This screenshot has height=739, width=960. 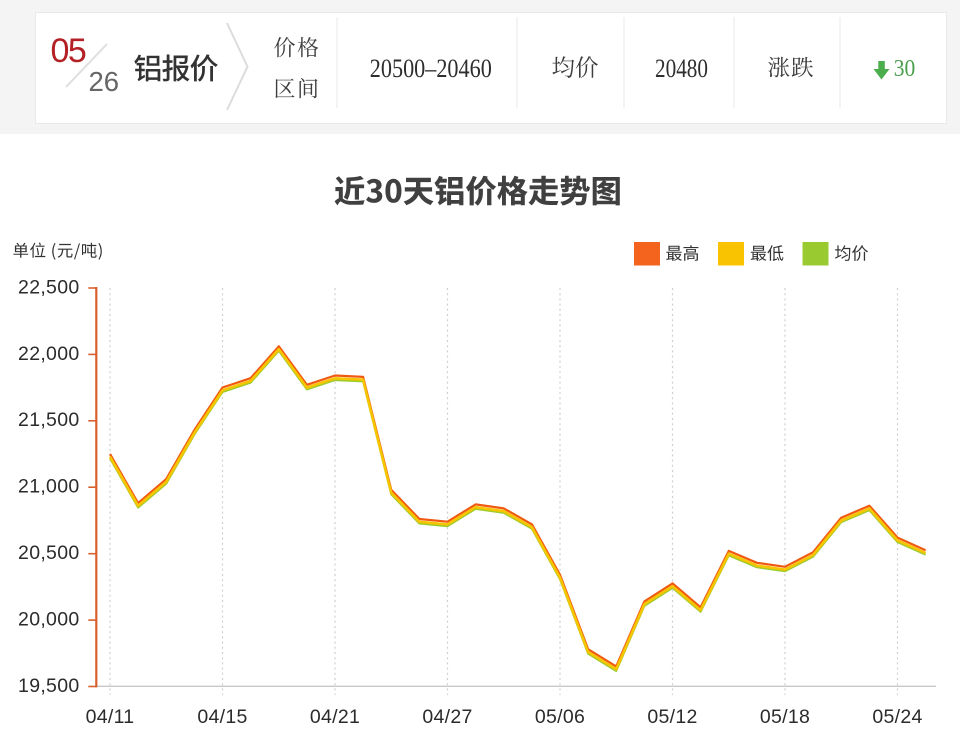 I want to click on svg-text: 30, so click(x=905, y=69).